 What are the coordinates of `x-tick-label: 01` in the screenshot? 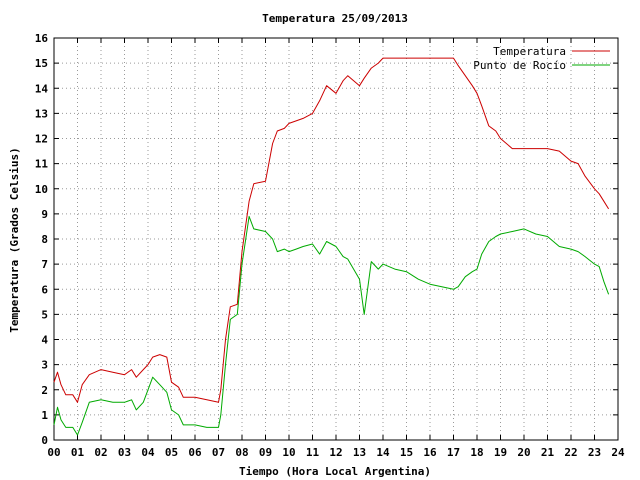 It's located at (78, 452).